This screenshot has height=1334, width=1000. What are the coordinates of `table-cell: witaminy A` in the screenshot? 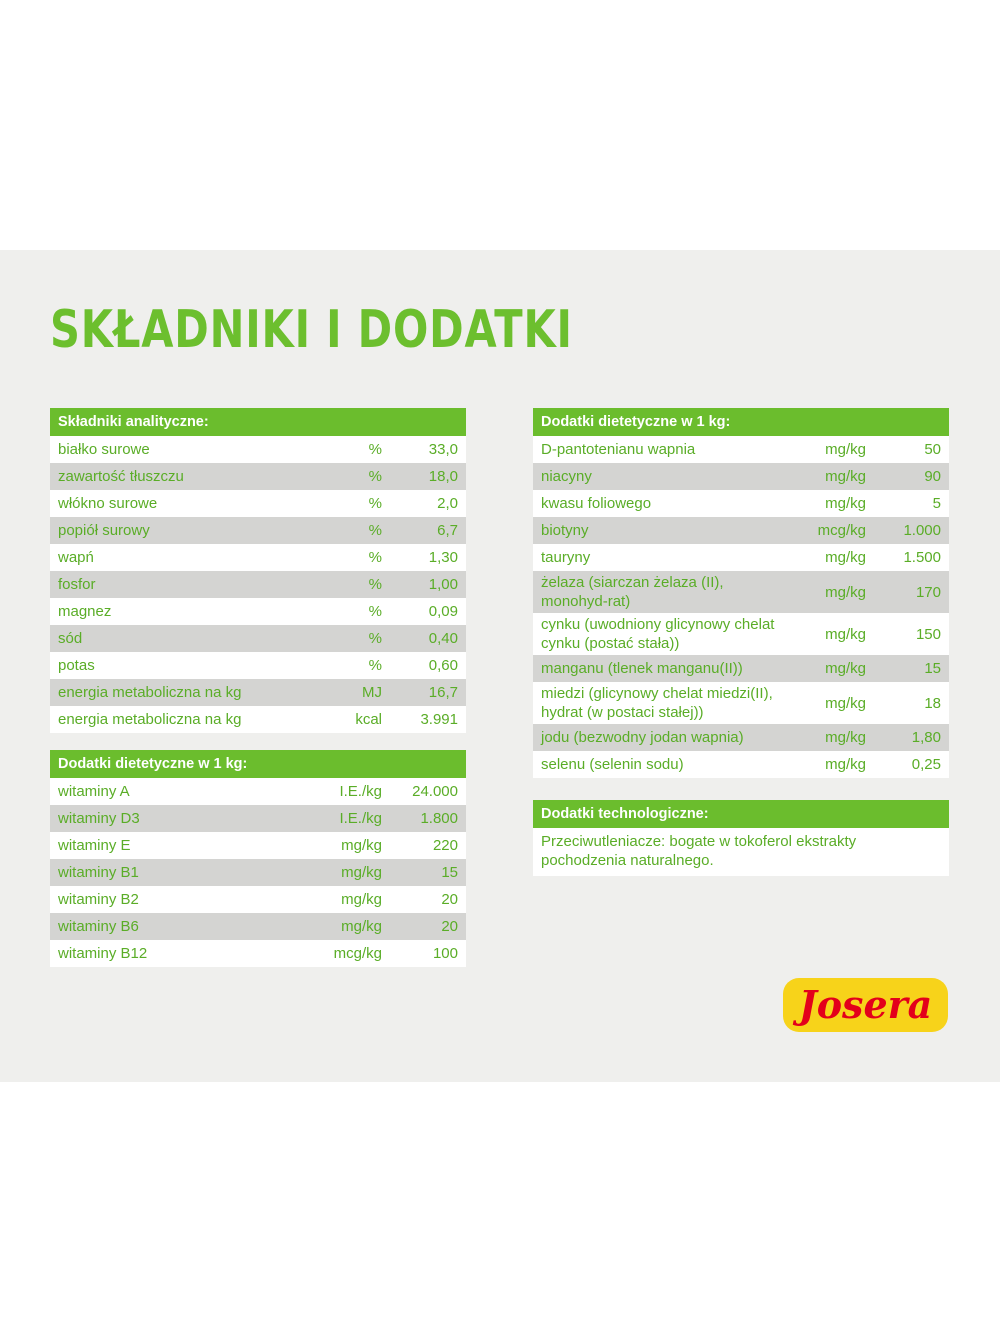 It's located at (94, 791).